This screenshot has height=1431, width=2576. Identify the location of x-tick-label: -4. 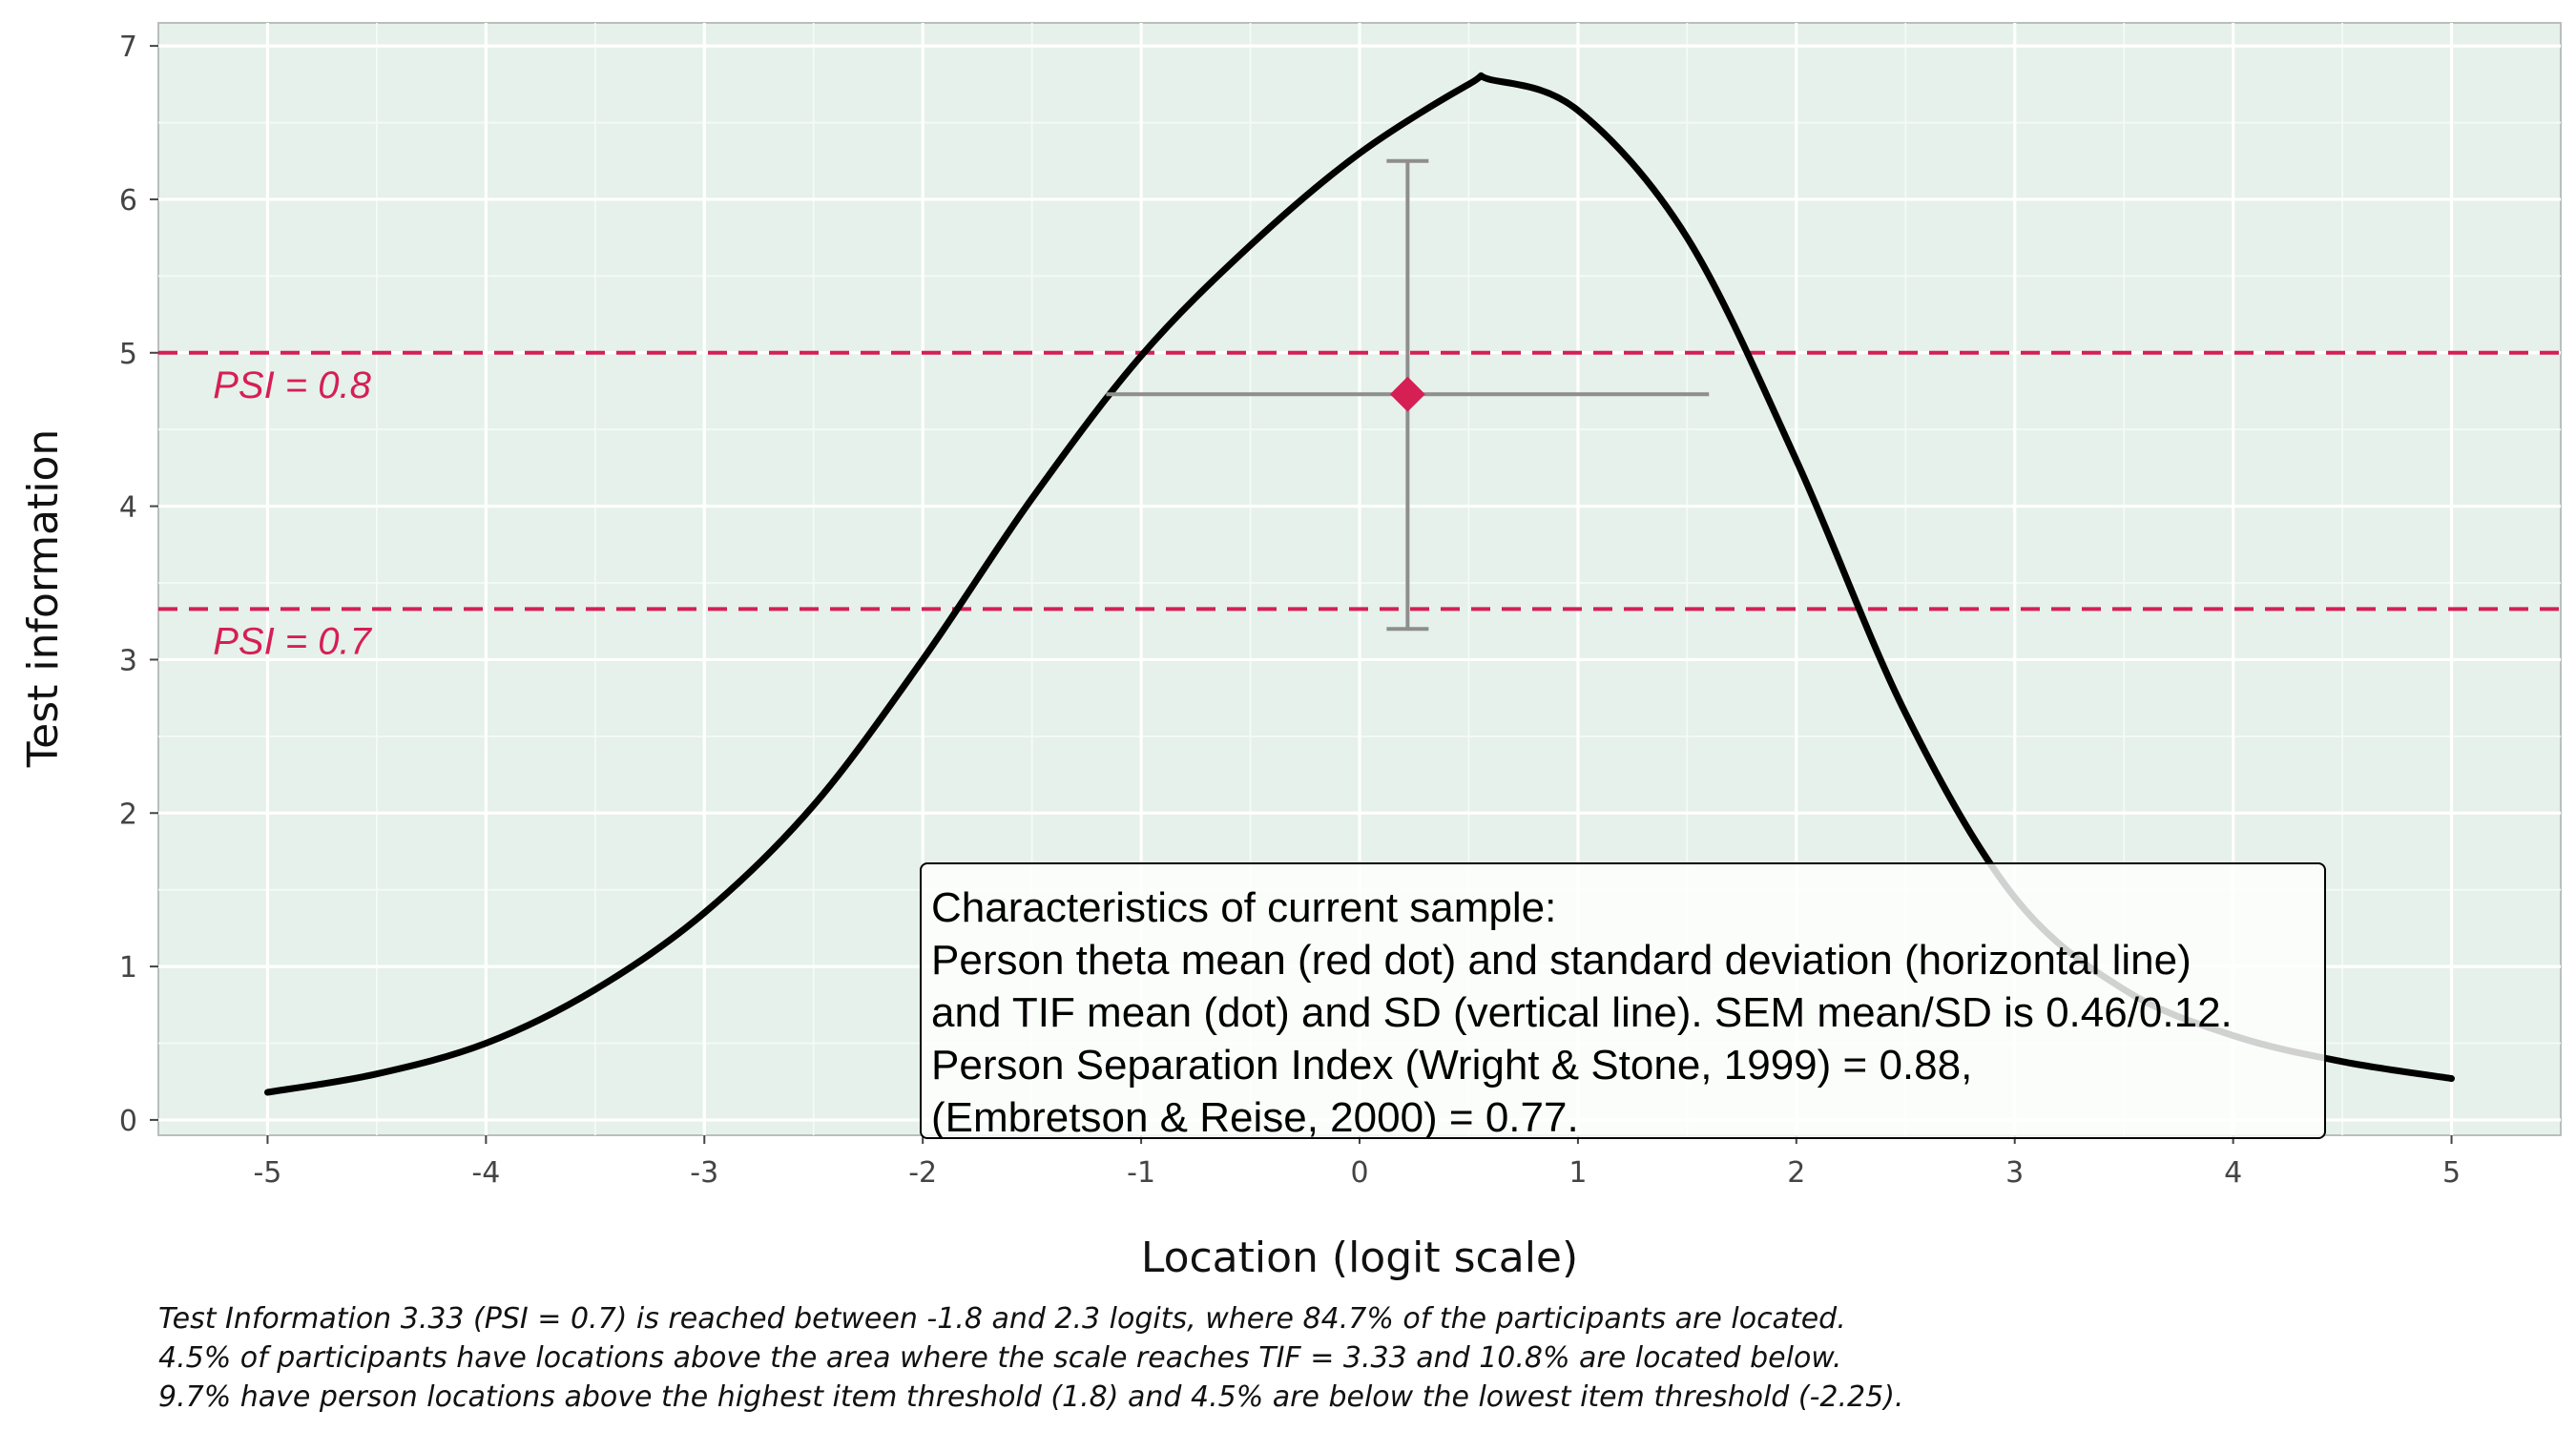
(485, 1173).